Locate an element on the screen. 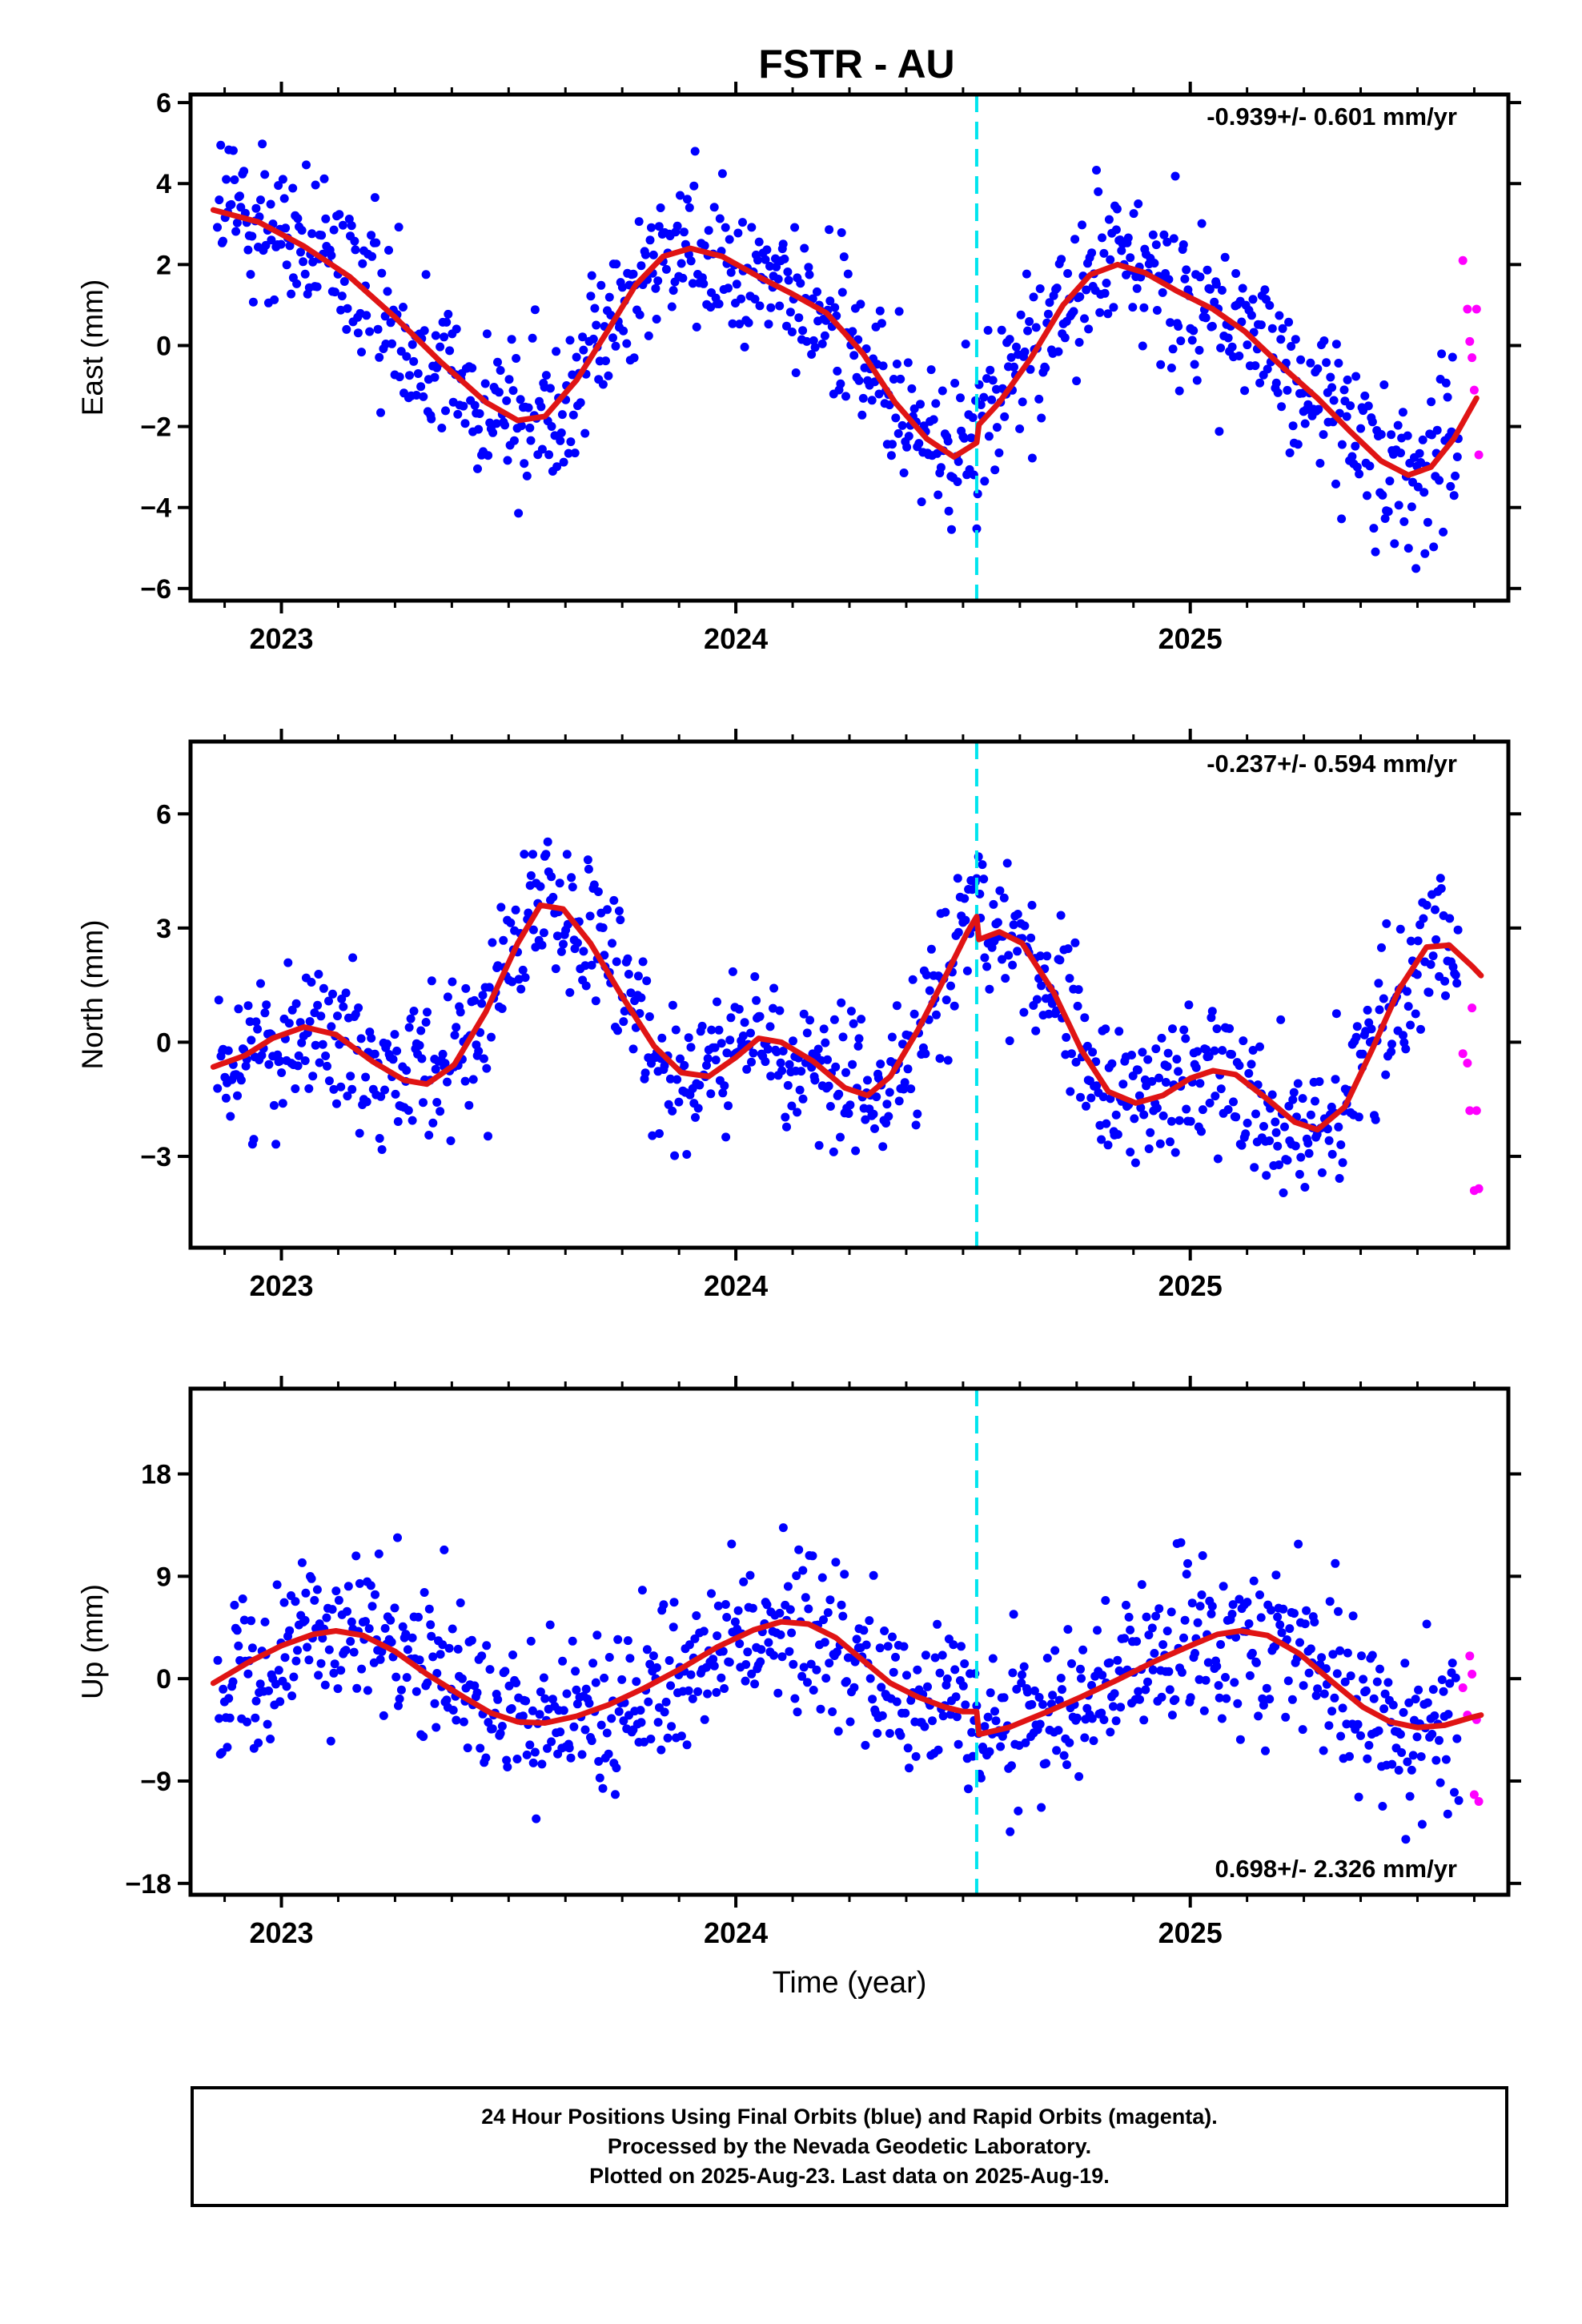 The height and width of the screenshot is (2324, 1582). x-tick-label: 2024 is located at coordinates (736, 638).